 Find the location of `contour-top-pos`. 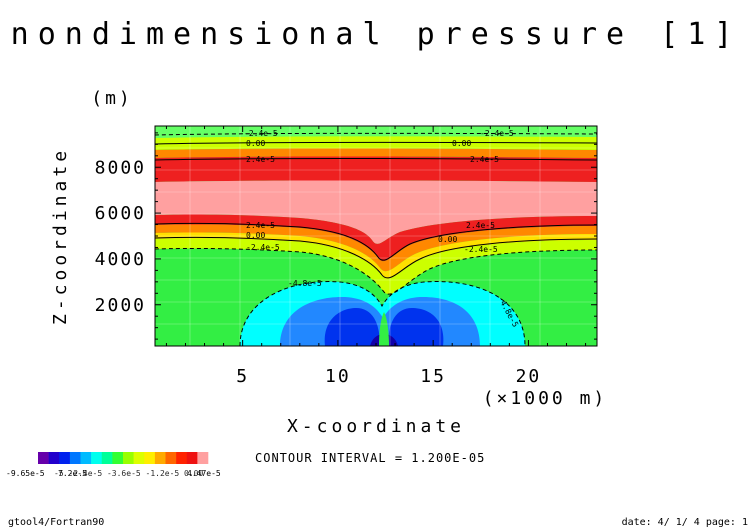

contour-top-pos is located at coordinates (376, 159).